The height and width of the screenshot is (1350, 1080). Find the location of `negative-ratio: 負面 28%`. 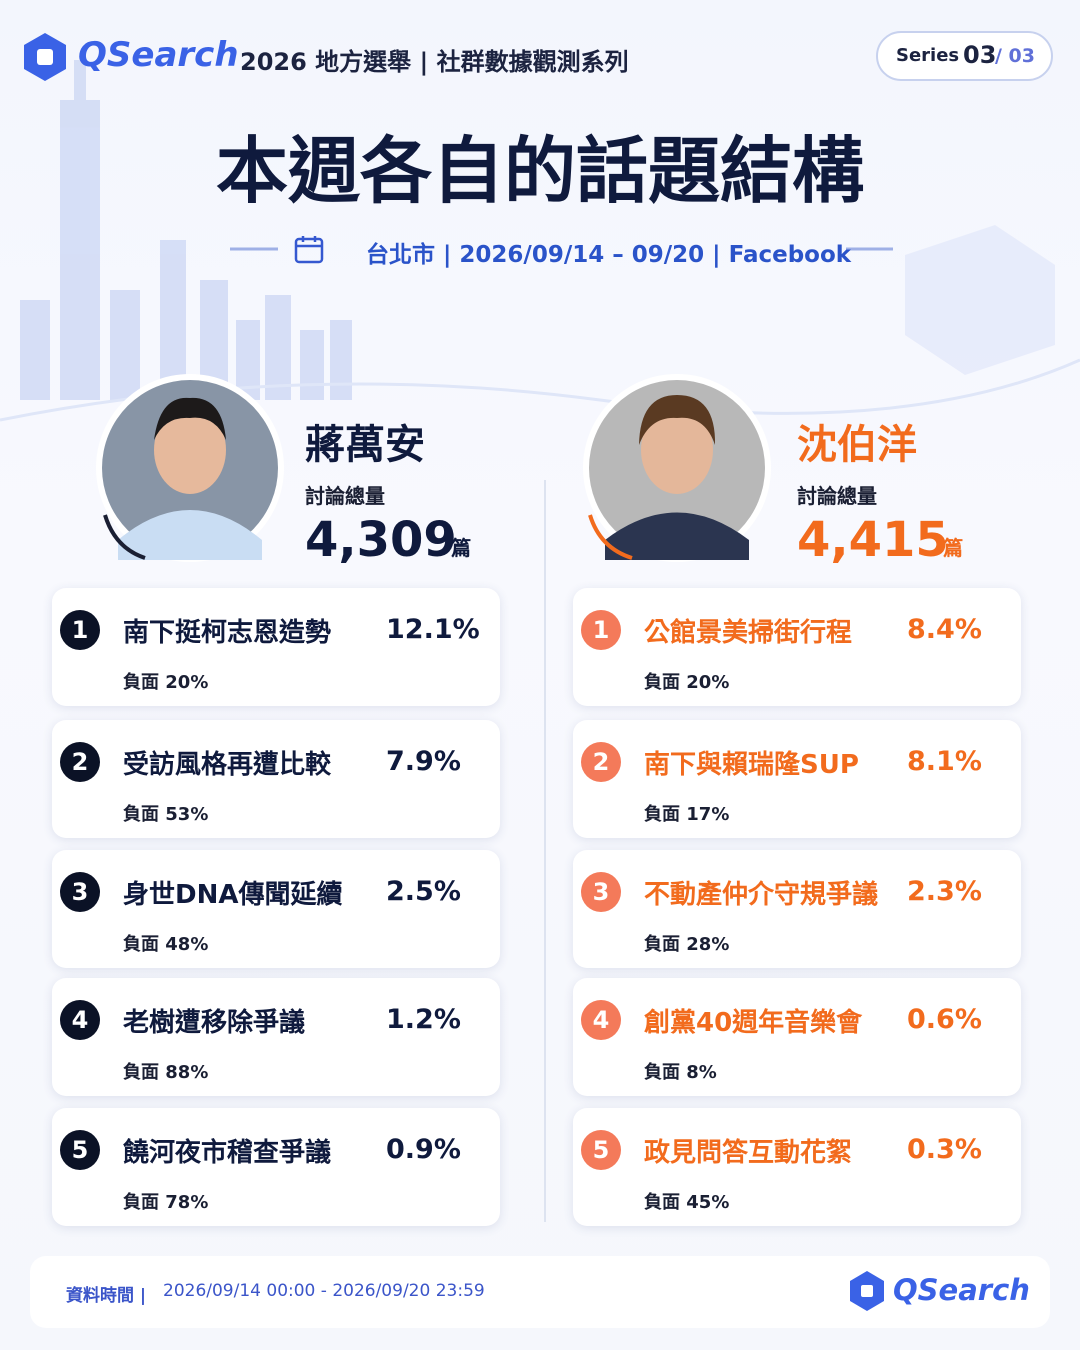

negative-ratio: 負面 28% is located at coordinates (687, 944).